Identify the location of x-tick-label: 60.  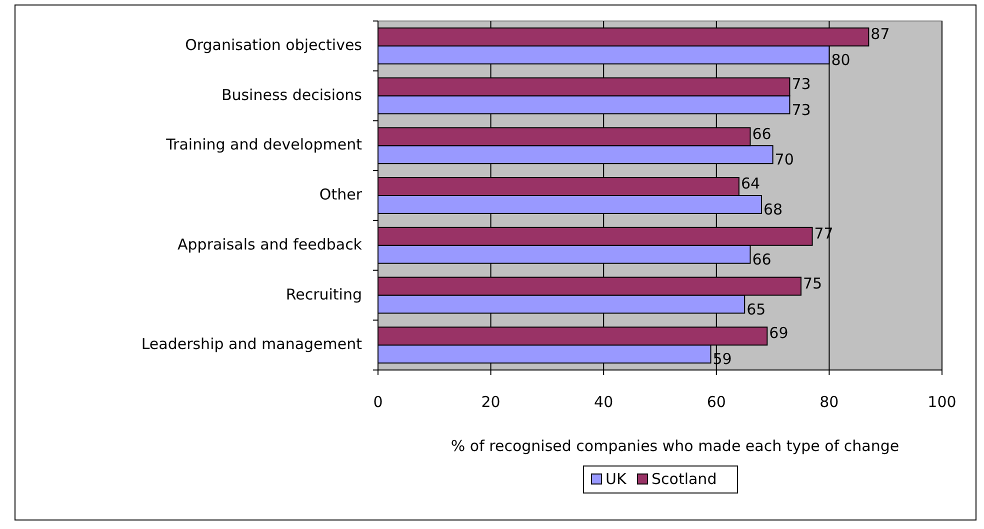
(716, 402).